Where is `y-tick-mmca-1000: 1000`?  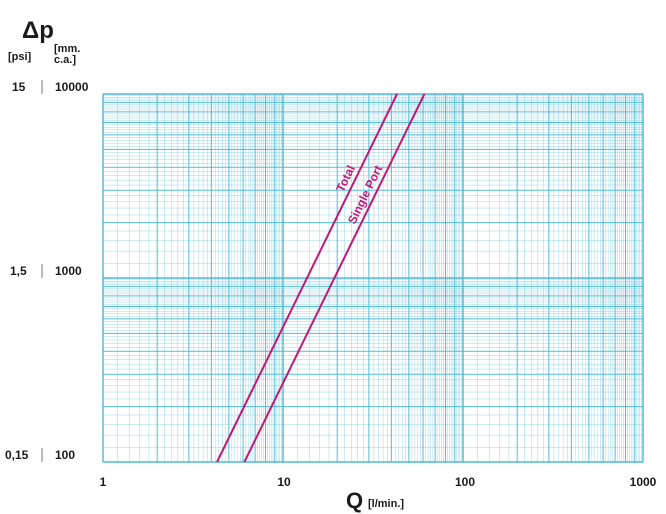 y-tick-mmca-1000: 1000 is located at coordinates (68, 271).